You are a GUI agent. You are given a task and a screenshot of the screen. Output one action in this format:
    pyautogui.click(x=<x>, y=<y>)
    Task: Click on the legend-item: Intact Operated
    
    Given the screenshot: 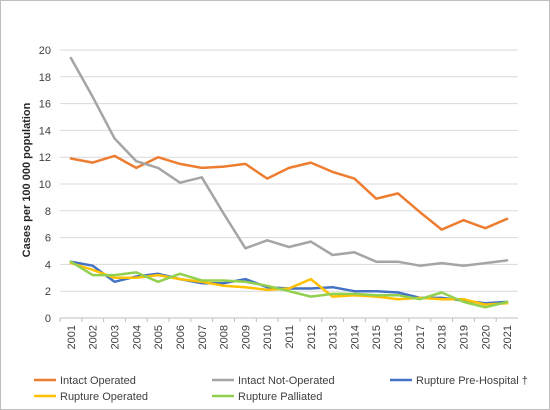 What is the action you would take?
    pyautogui.click(x=85, y=381)
    